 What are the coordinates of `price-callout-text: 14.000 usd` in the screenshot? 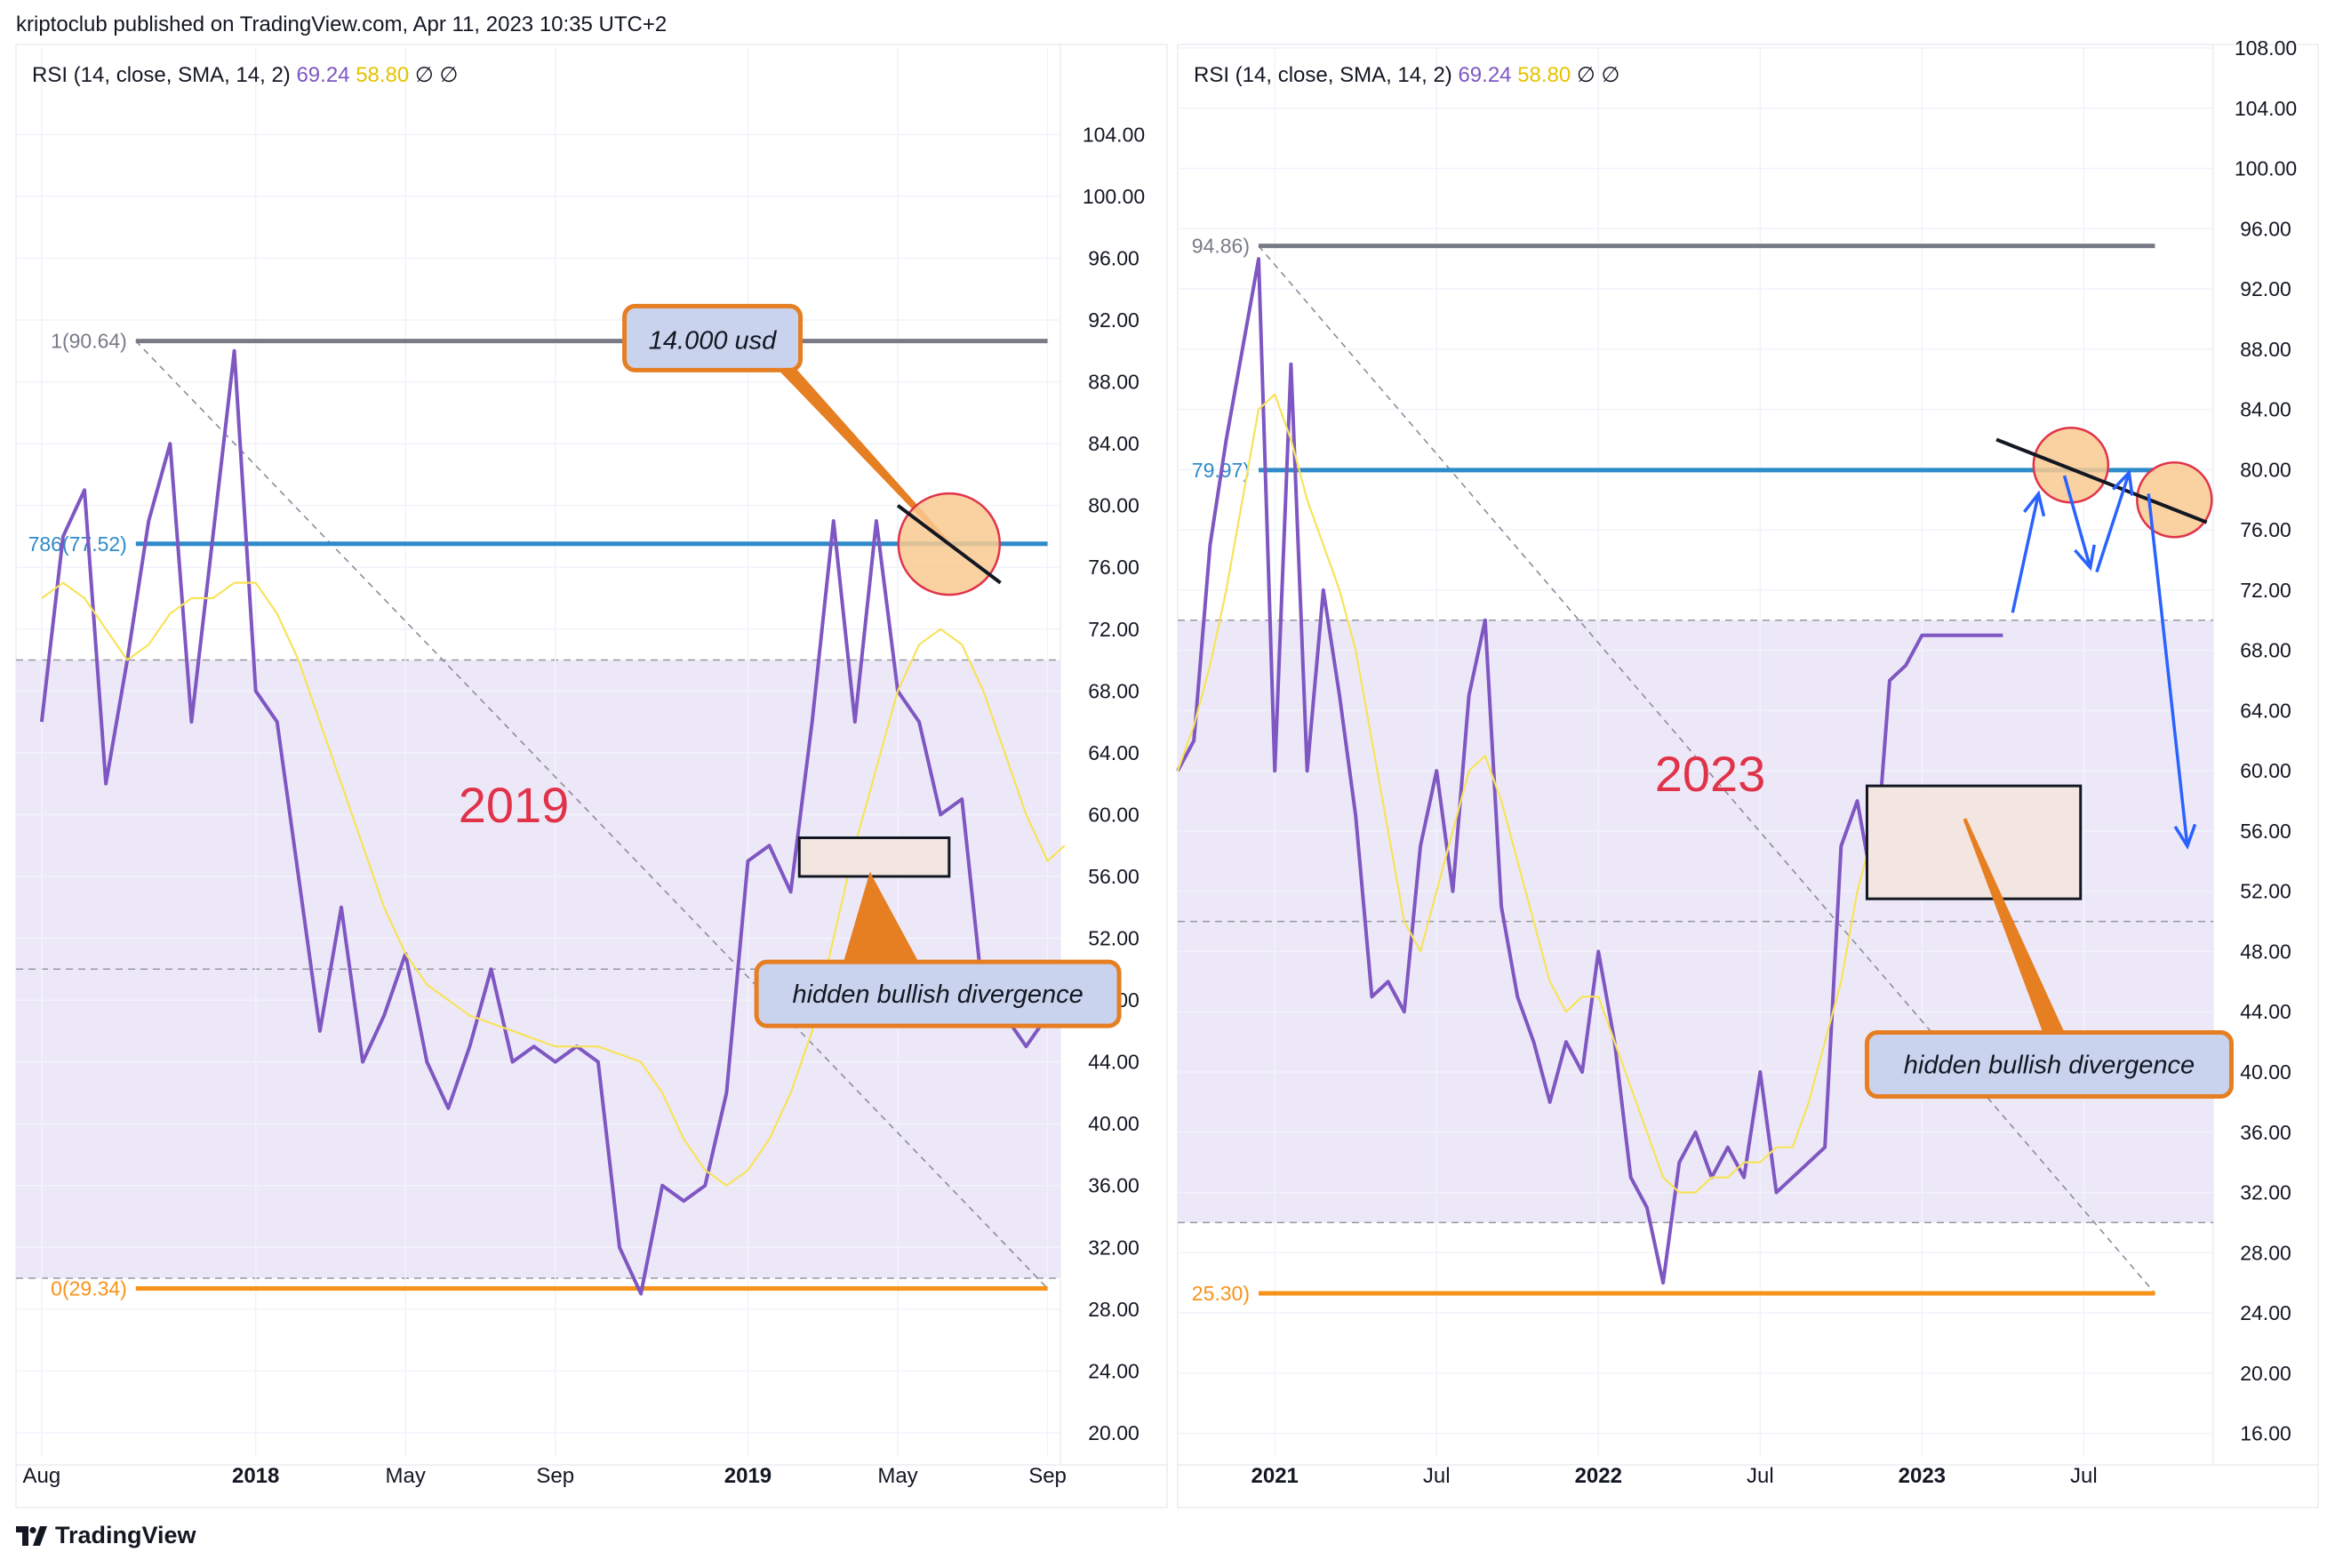 It's located at (713, 340).